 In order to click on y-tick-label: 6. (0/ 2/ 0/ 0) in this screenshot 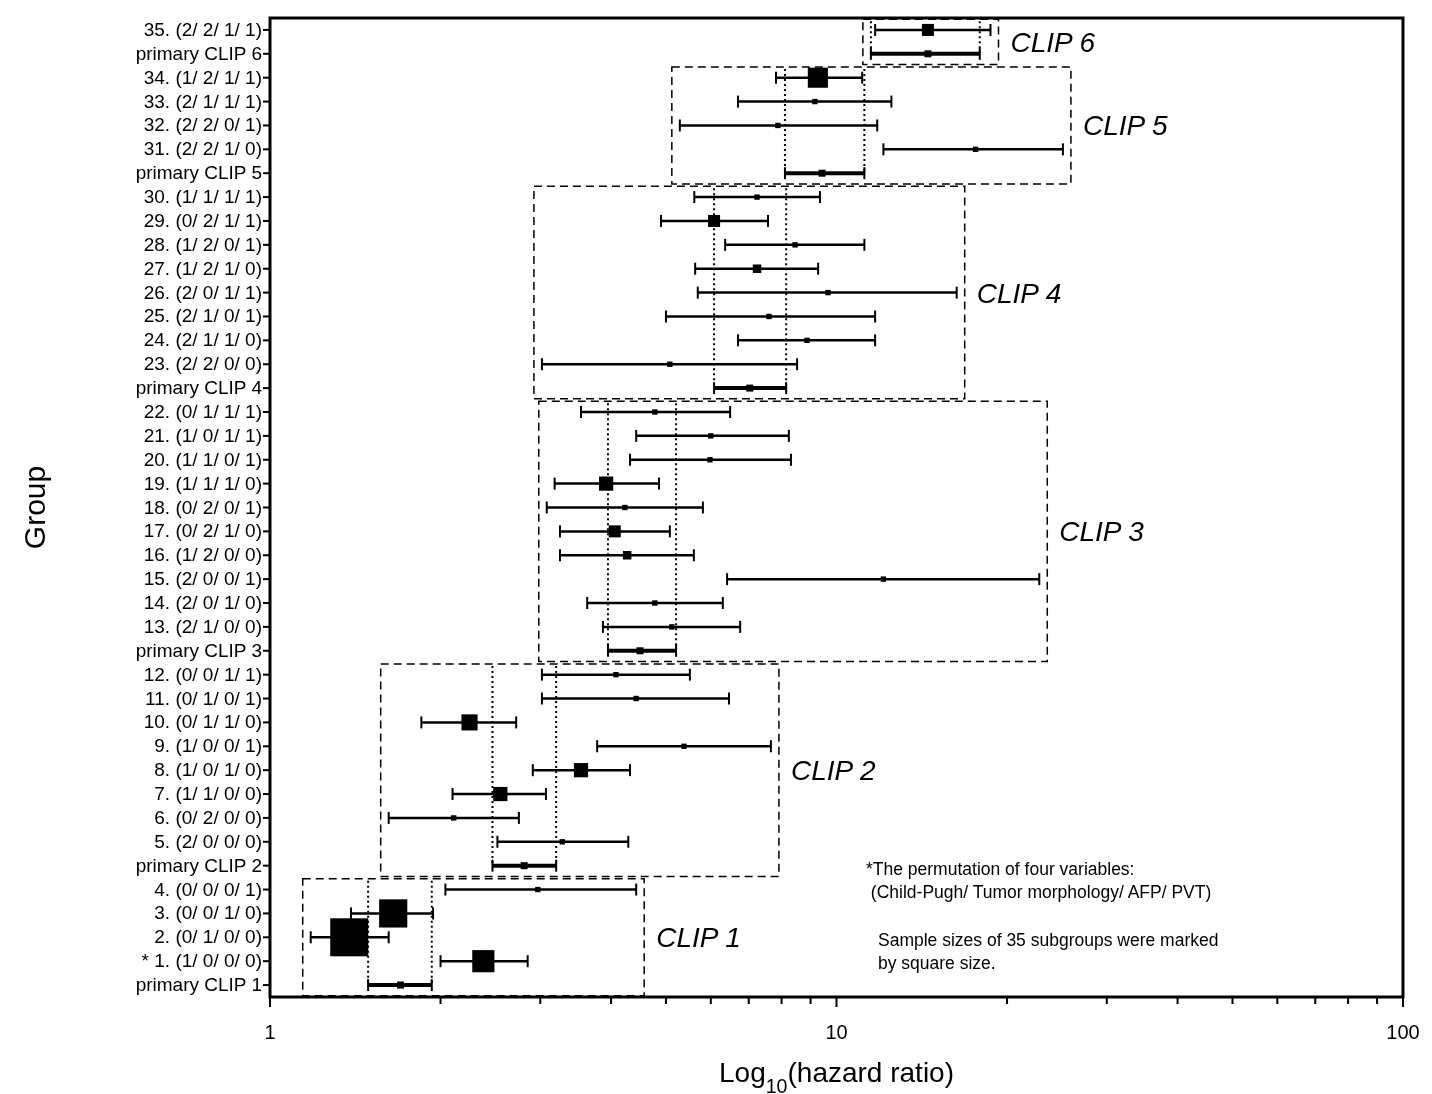, I will do `click(208, 817)`.